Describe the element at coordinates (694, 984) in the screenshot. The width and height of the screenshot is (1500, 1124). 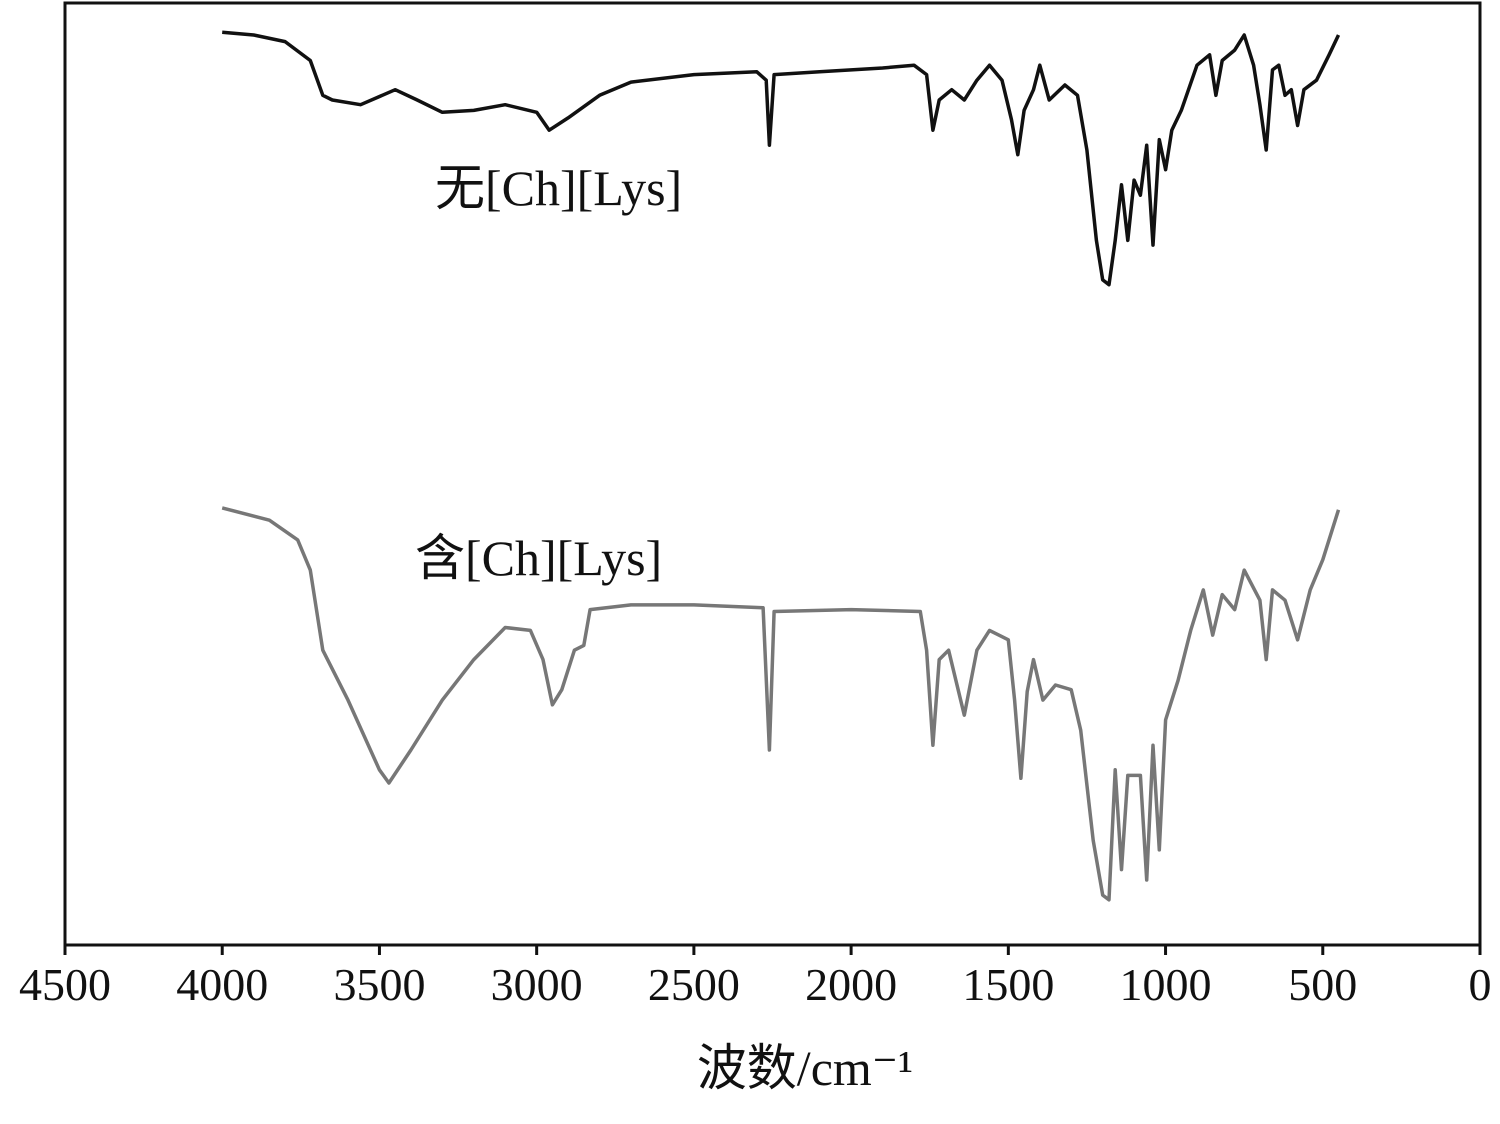
I see `x-tick-label: 2500` at that location.